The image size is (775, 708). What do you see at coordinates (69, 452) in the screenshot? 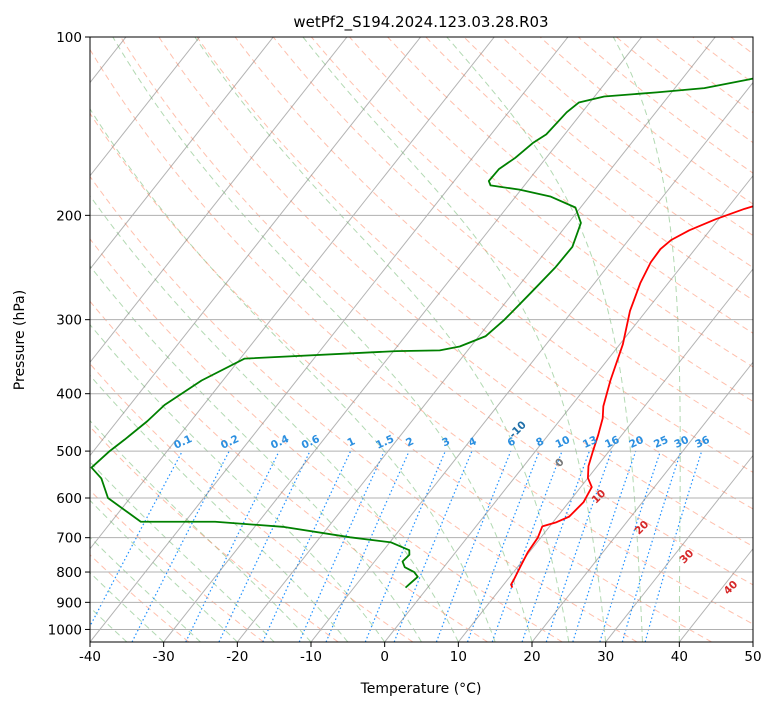
I see `y-tick-label: 500` at bounding box center [69, 452].